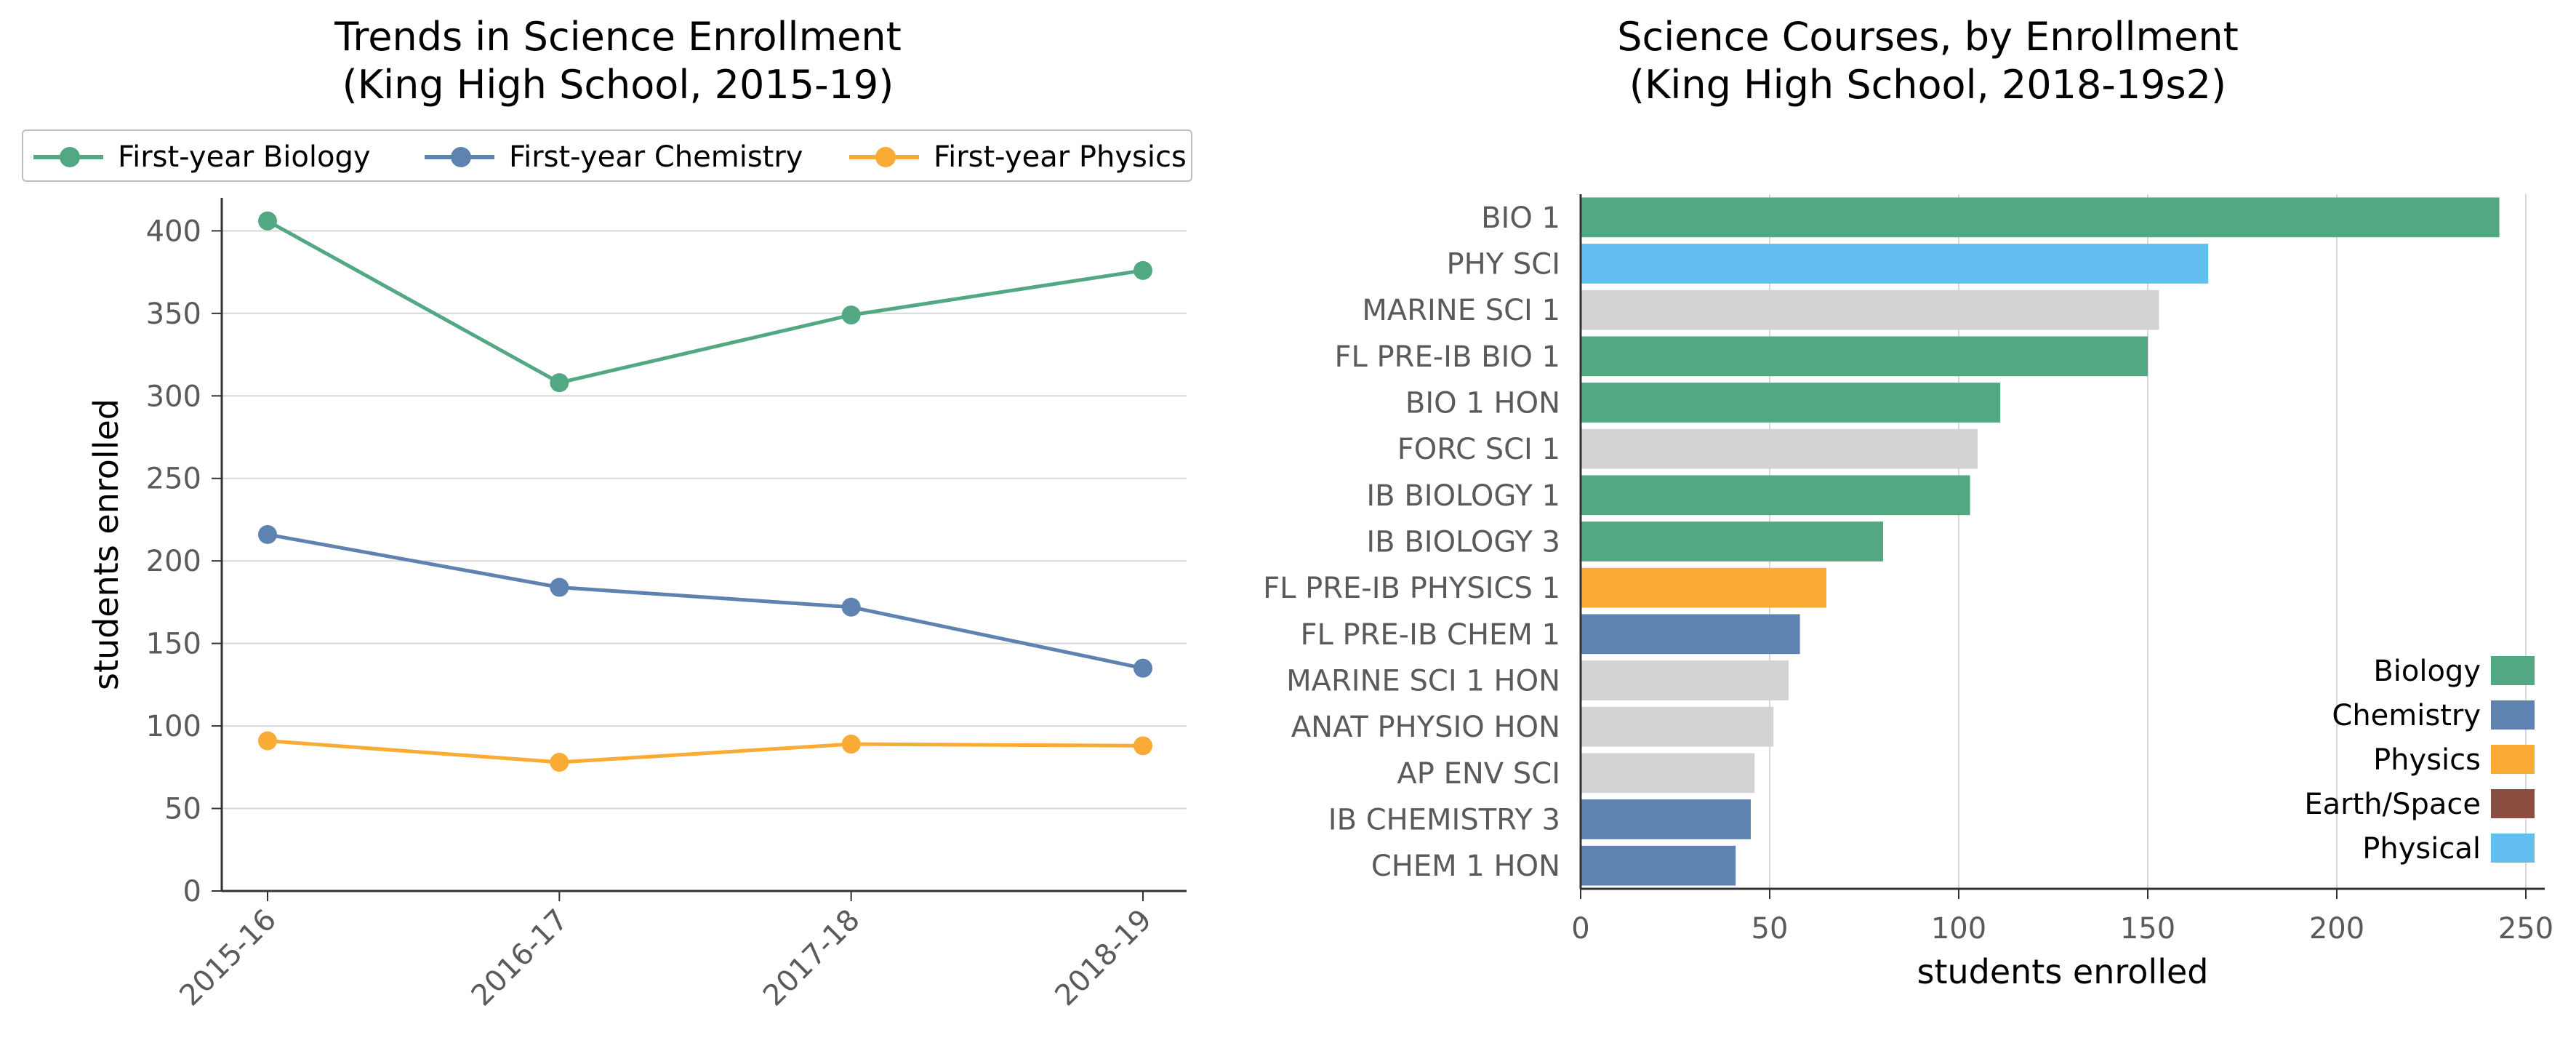  Describe the element at coordinates (174, 562) in the screenshot. I see `y-tick-label: 200` at that location.